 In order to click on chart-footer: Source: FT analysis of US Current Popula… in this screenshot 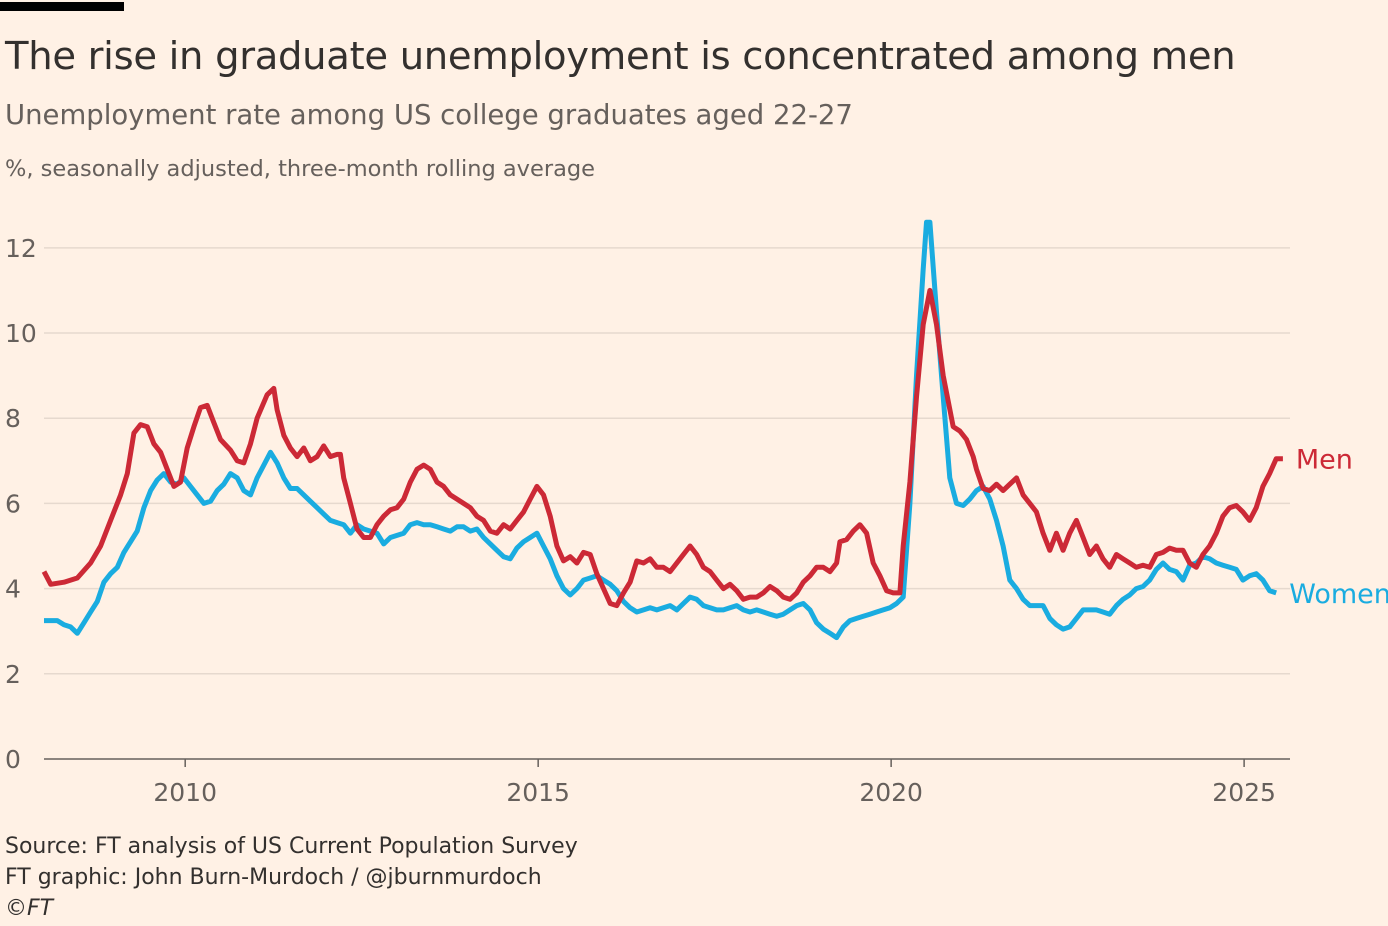, I will do `click(291, 877)`.